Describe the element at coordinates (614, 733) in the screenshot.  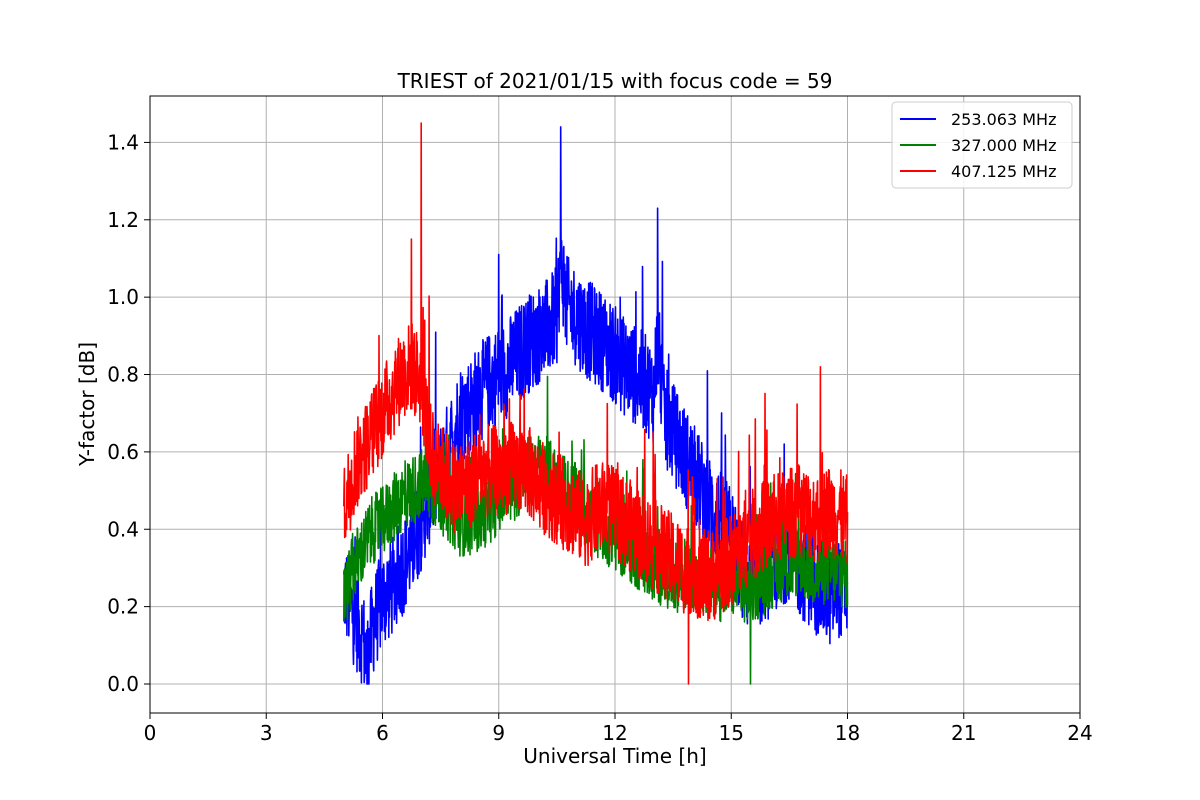
I see `x-tick-label: 12` at that location.